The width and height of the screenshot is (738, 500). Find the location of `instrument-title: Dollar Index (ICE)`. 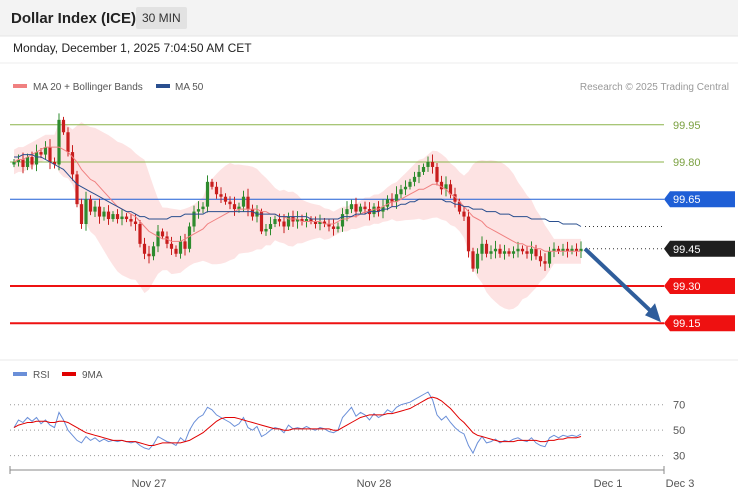

instrument-title: Dollar Index (ICE) is located at coordinates (74, 18).